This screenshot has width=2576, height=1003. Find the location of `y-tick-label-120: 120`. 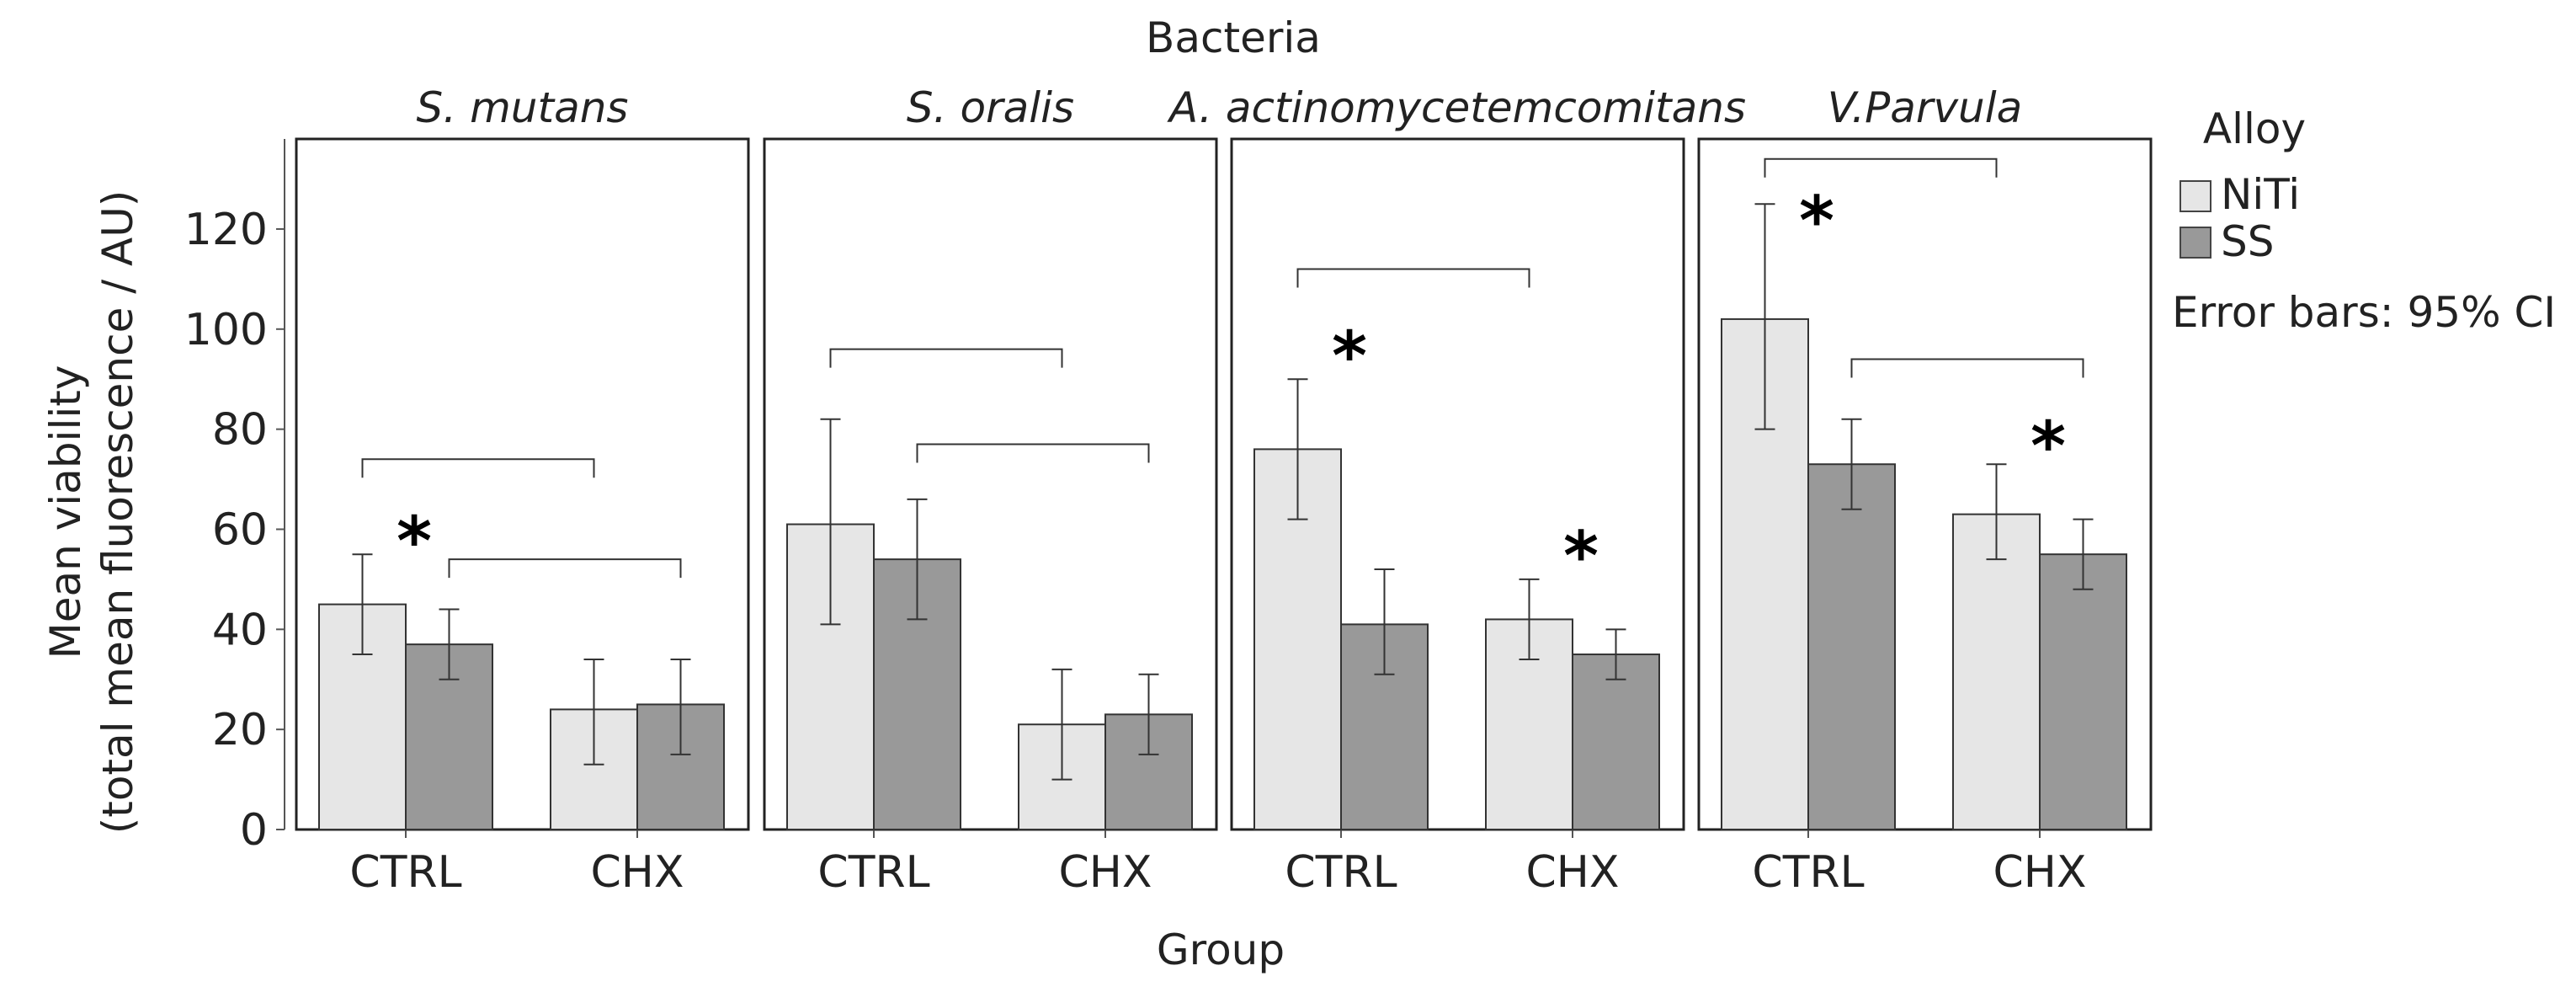

y-tick-label-120: 120 is located at coordinates (226, 230).